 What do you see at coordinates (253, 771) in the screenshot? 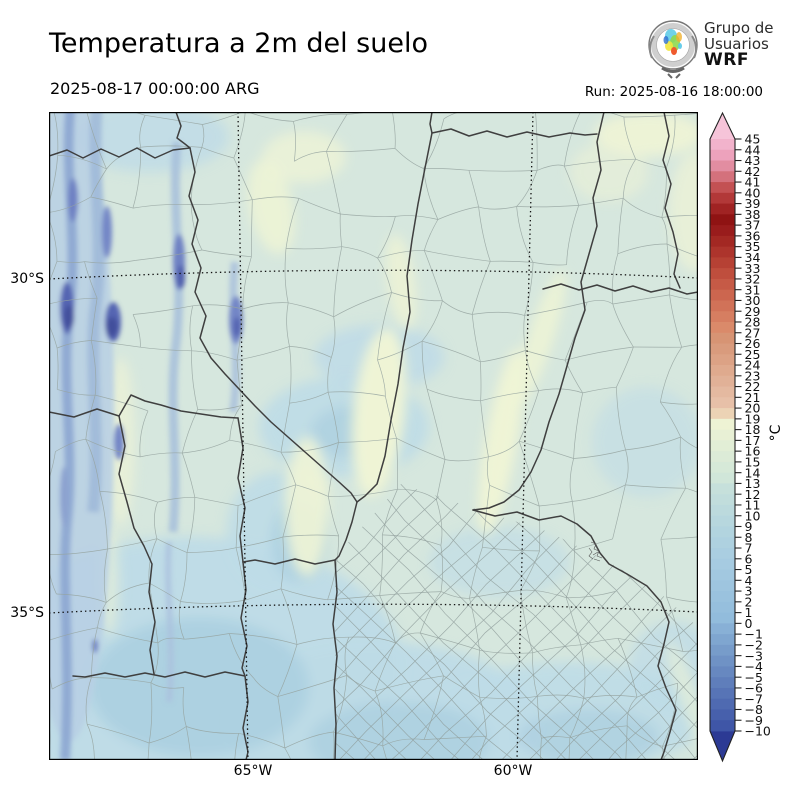
I see `x-tick-65W: 65°W` at bounding box center [253, 771].